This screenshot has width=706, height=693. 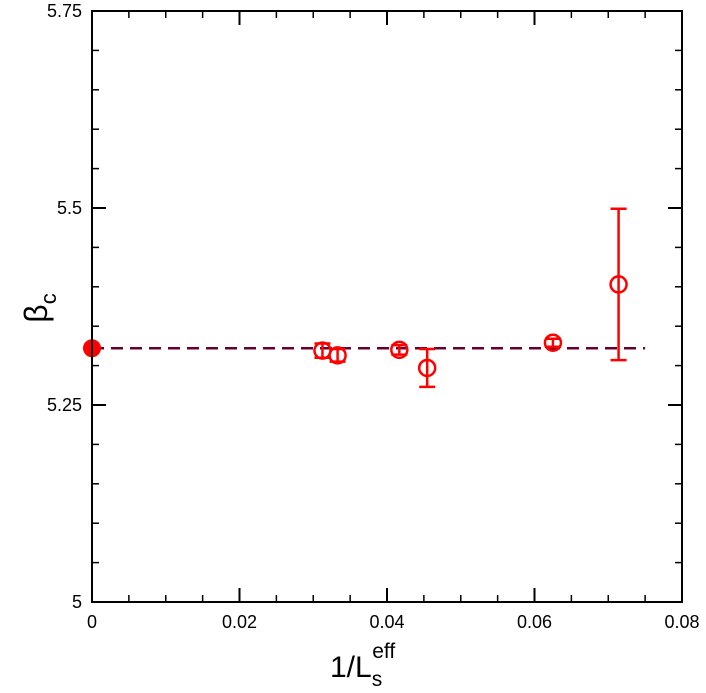 I want to click on y-tick-label: 5, so click(x=77, y=602).